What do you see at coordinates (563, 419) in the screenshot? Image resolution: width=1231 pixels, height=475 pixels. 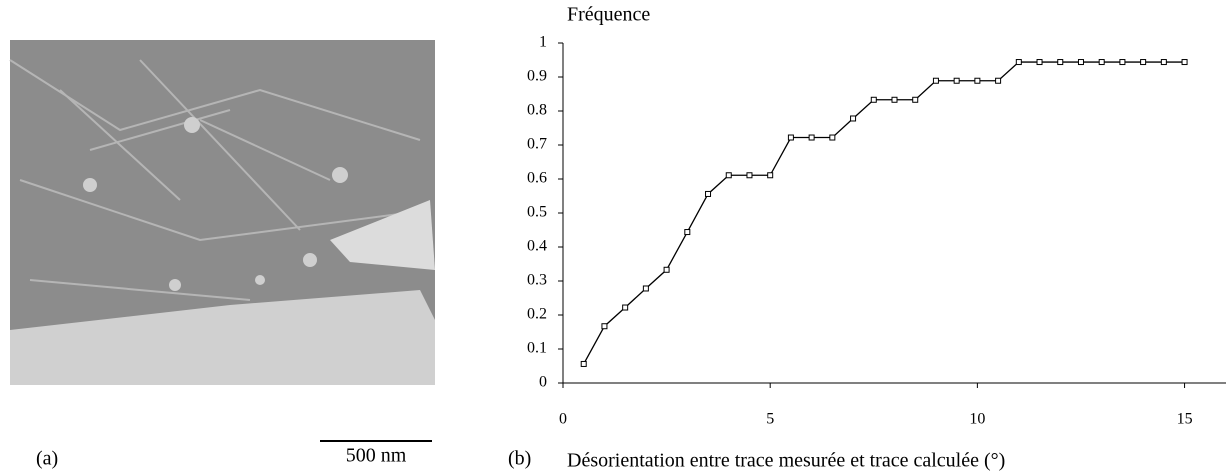 I see `x-tick-label: 0` at bounding box center [563, 419].